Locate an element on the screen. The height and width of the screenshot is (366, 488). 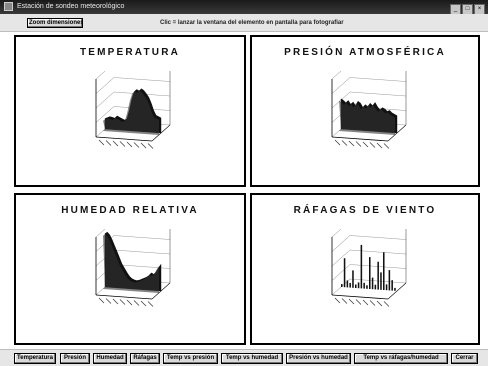
zoom-dimensions-button: Zoom dimensiones is located at coordinates (55, 23).